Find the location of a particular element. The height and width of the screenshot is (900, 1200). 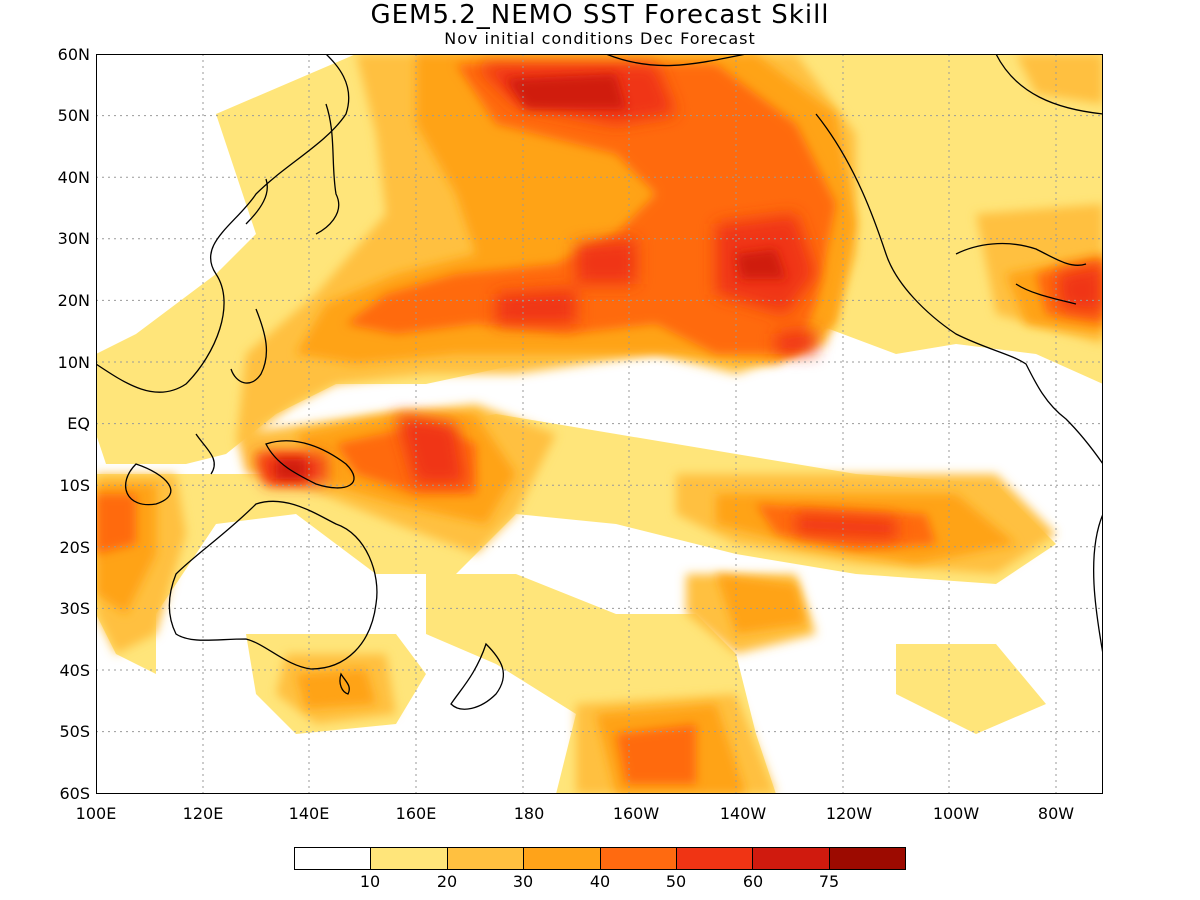

map-title: GEM5.2_NEMO SST Forecast Skill is located at coordinates (600, 15).